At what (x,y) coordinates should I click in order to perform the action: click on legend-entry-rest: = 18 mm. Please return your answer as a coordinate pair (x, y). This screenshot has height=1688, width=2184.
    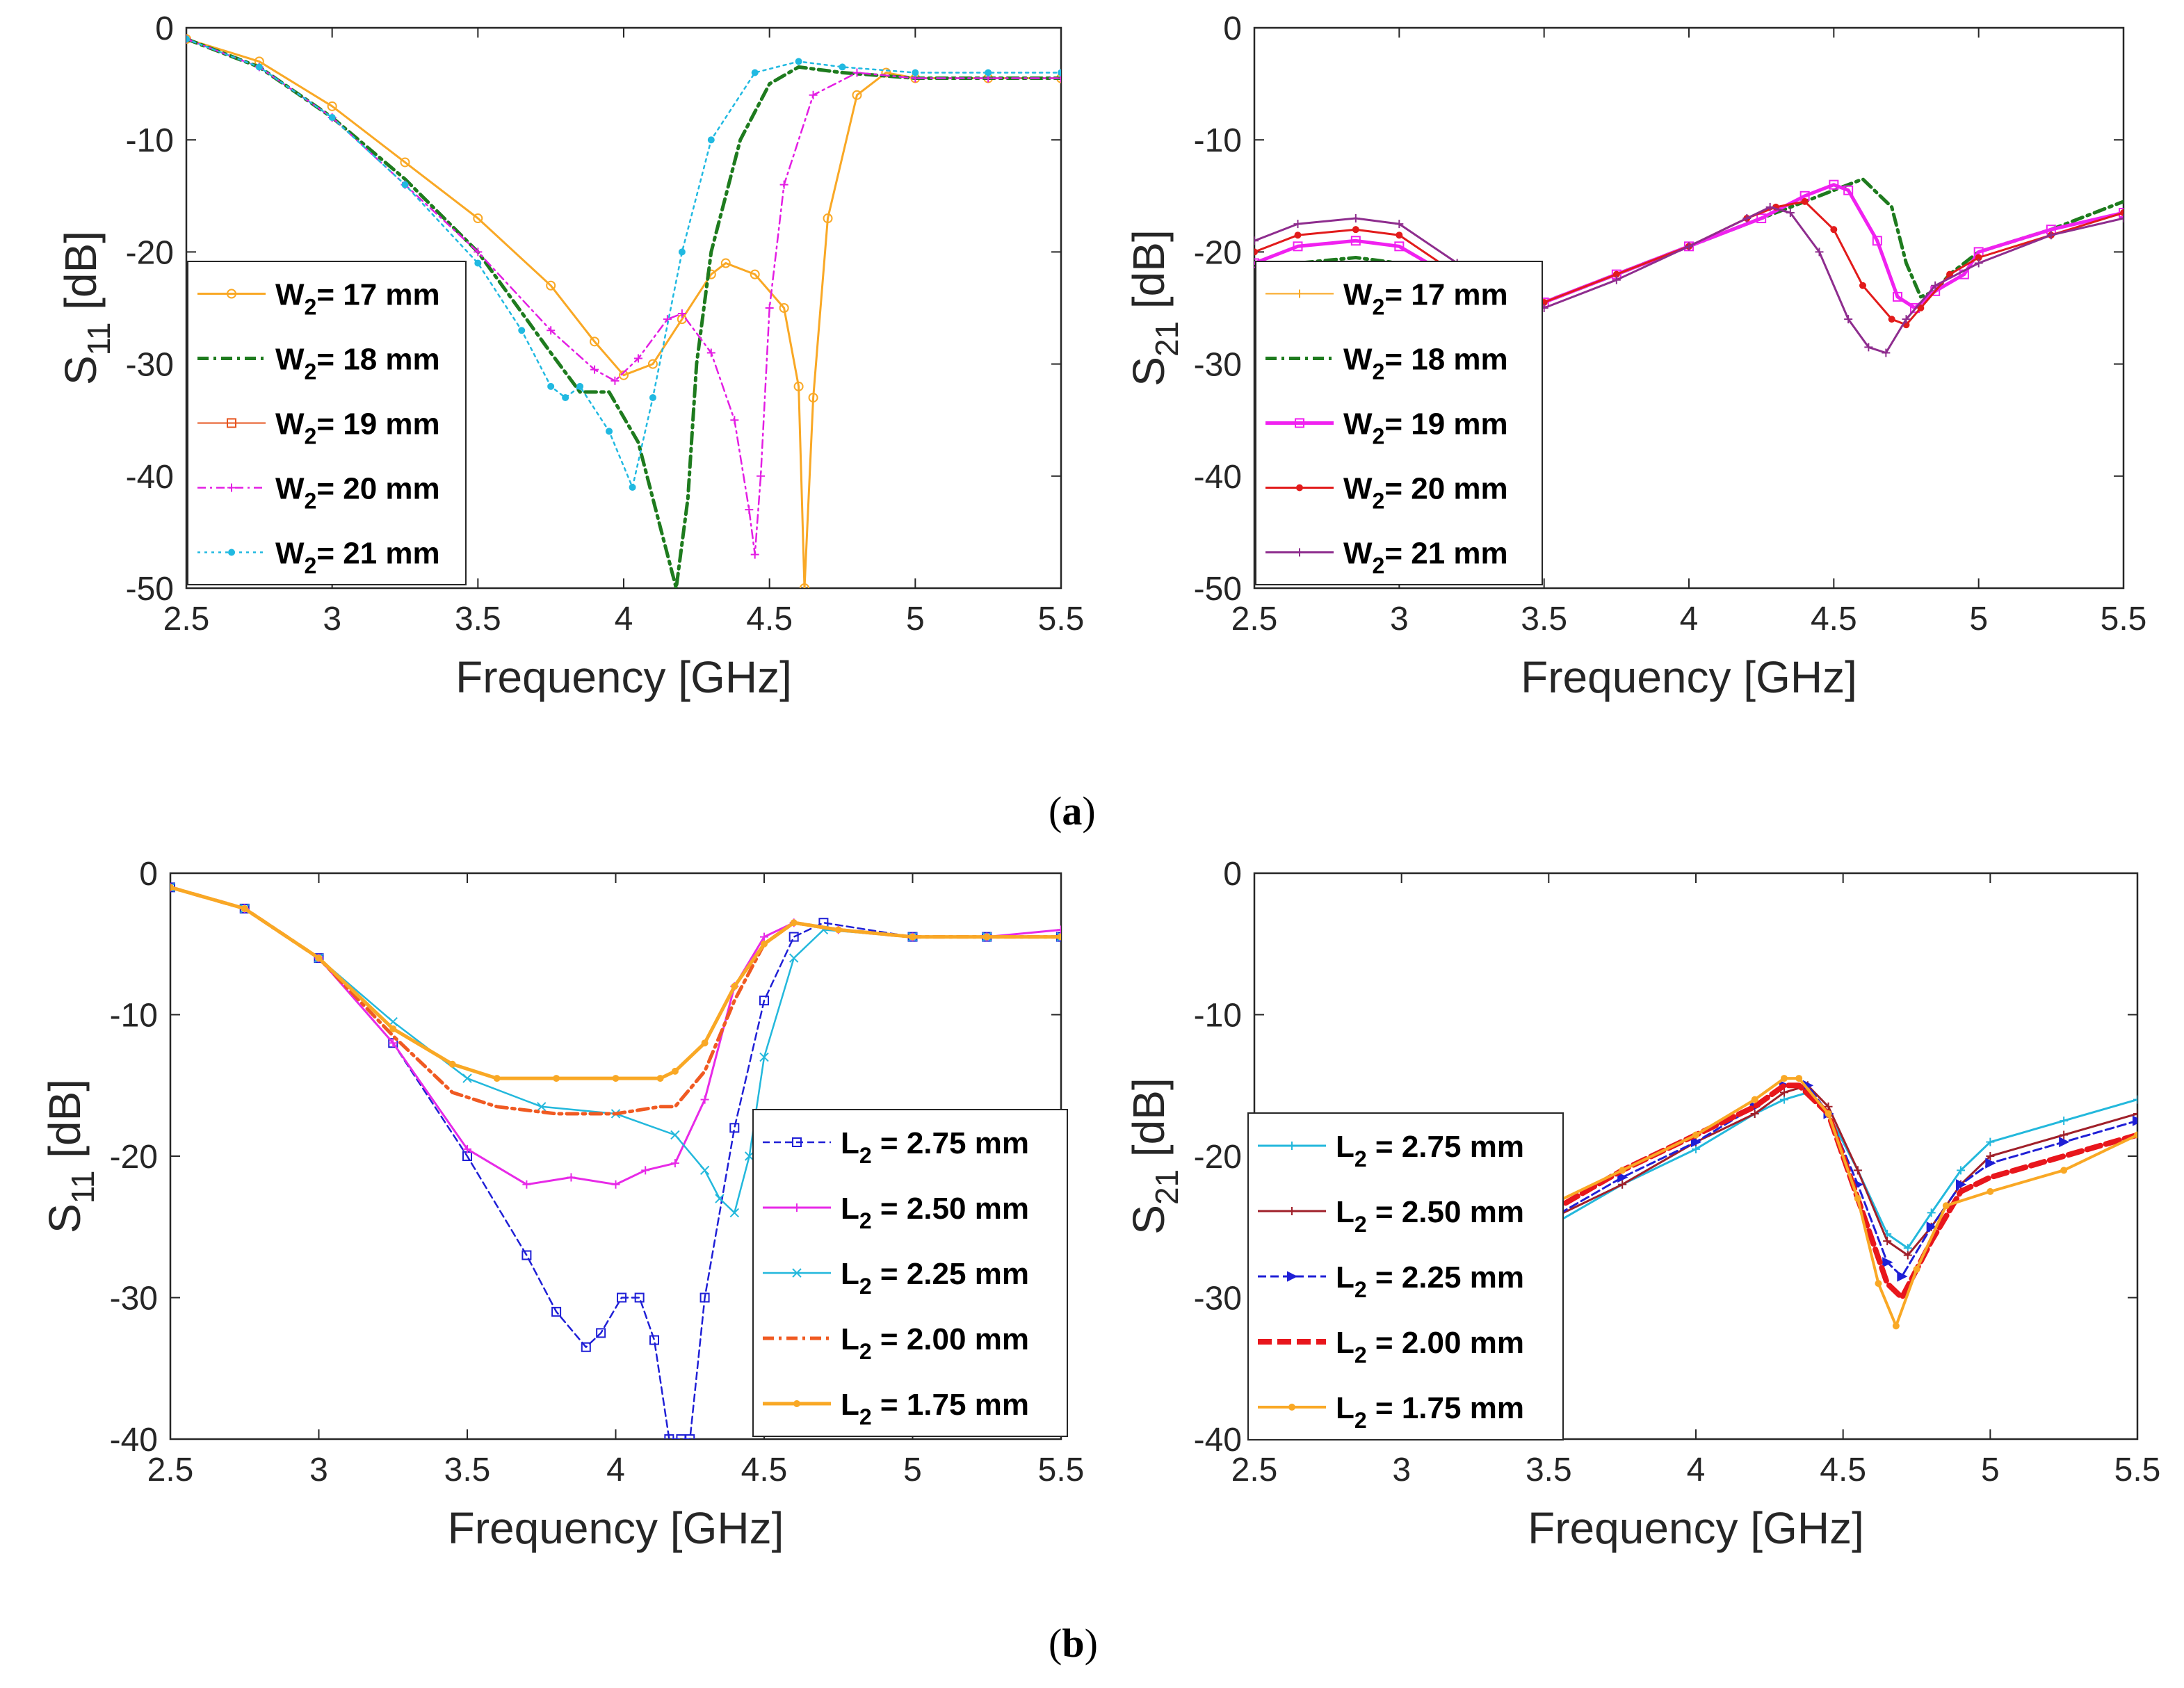
    Looking at the image, I should click on (1445, 360).